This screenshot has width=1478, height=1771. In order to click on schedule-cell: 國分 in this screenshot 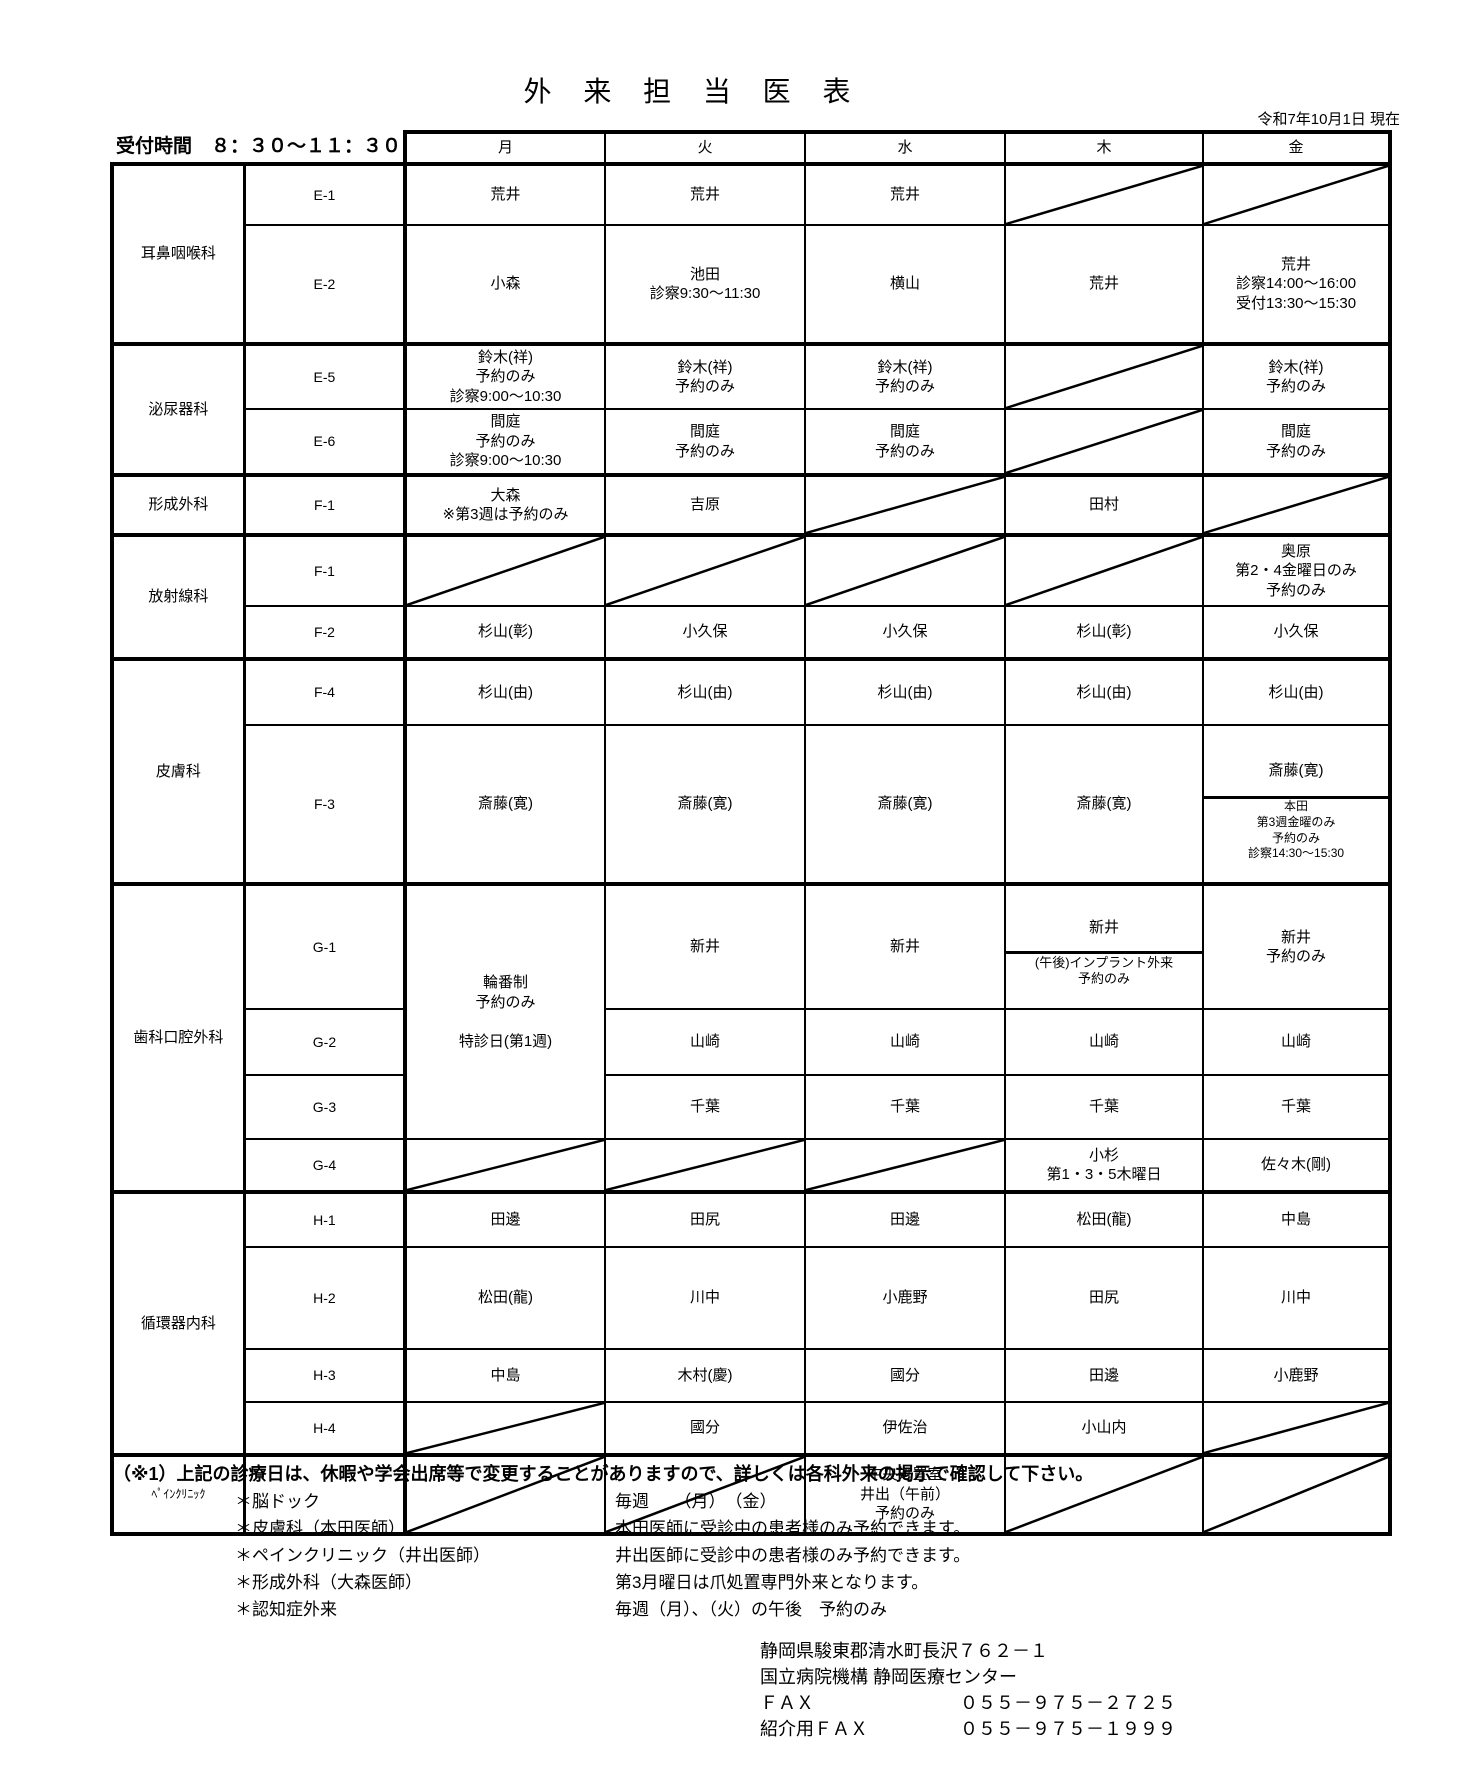, I will do `click(905, 1375)`.